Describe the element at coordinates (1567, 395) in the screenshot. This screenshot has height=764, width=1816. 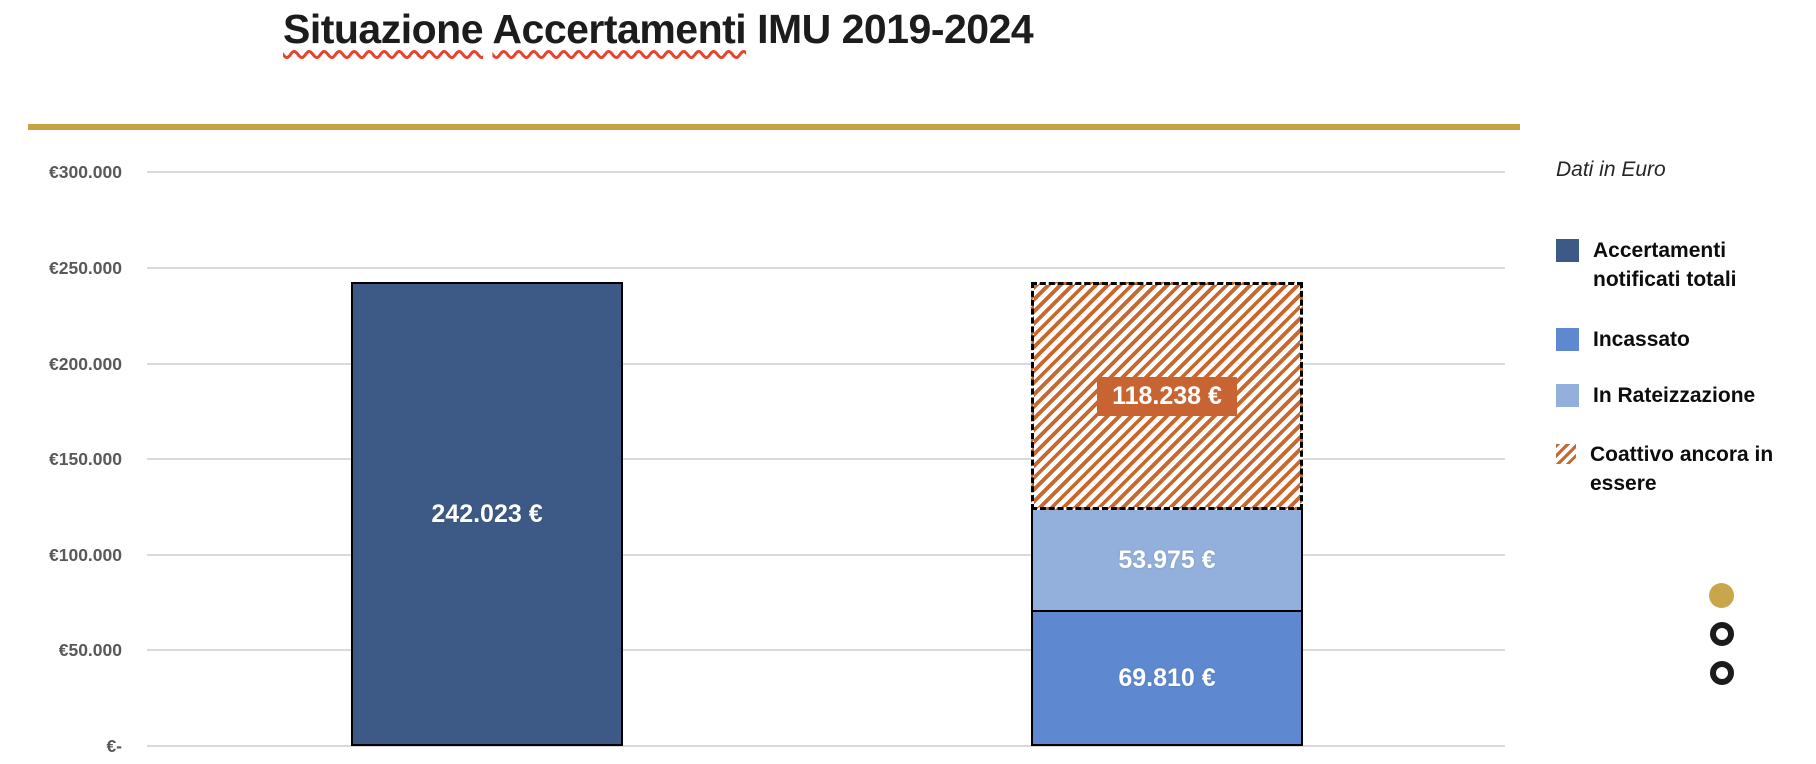
I see `legend-swatch-rateizzazione` at that location.